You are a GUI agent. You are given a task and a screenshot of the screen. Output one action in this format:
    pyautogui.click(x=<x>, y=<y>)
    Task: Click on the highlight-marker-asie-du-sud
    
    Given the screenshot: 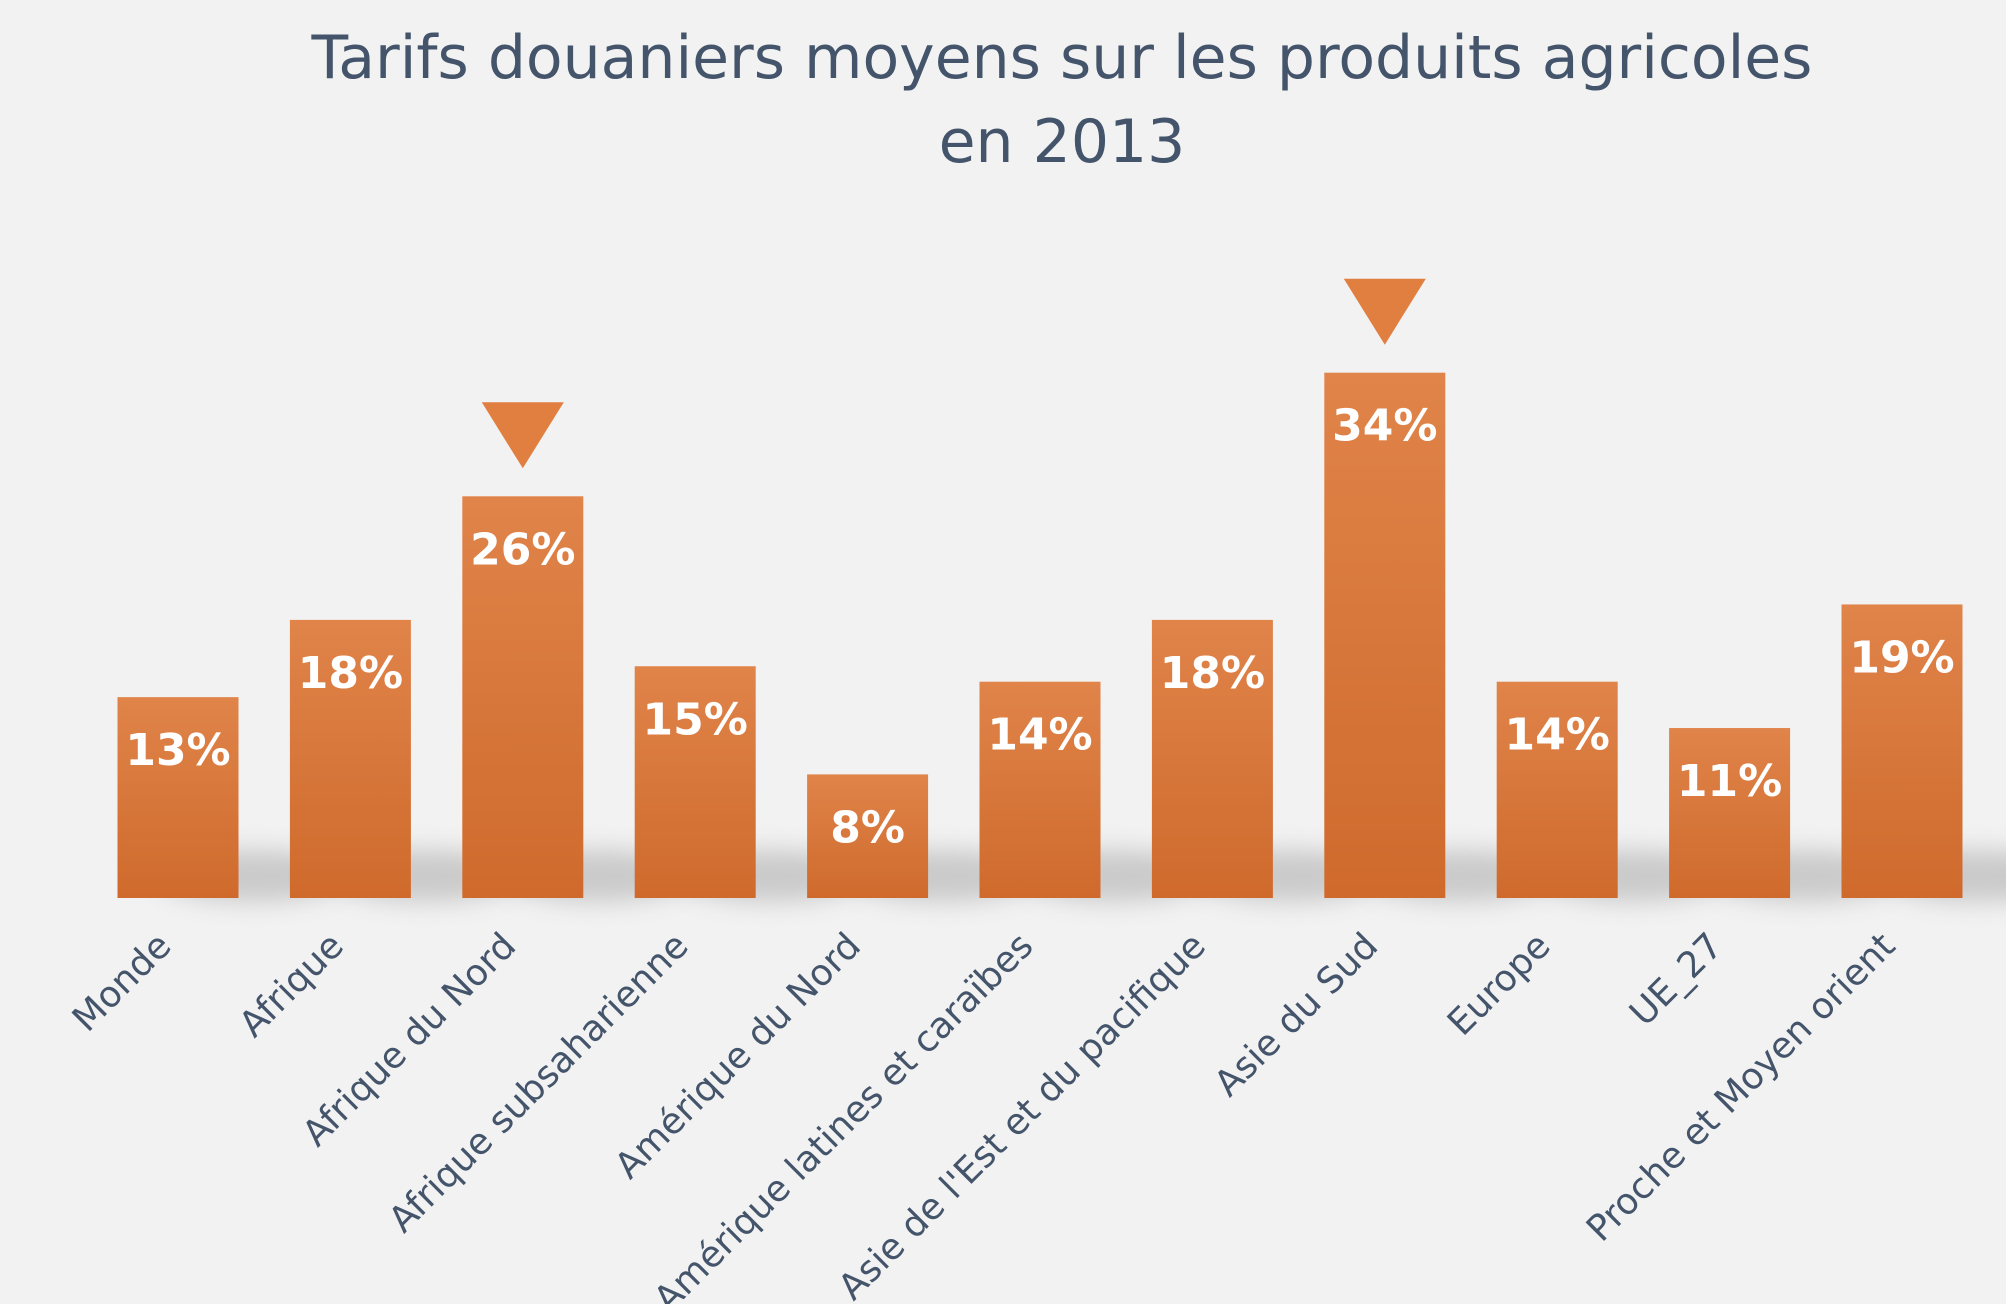 What is the action you would take?
    pyautogui.click(x=1384, y=311)
    